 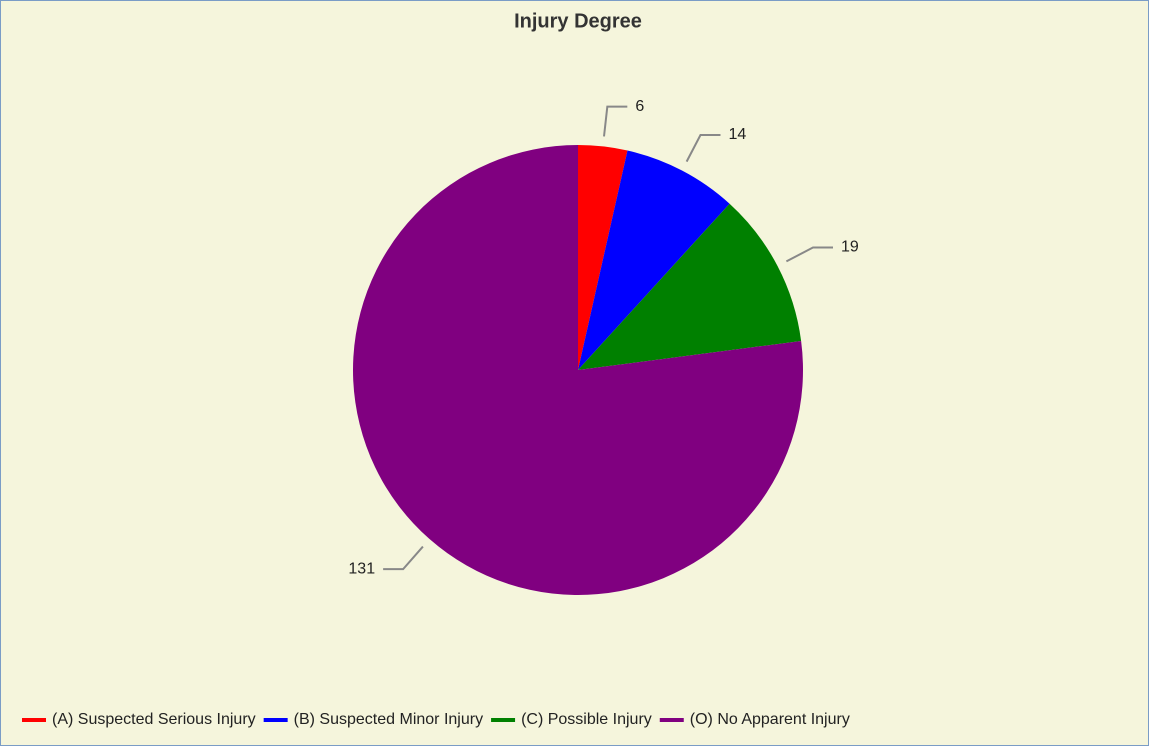 What do you see at coordinates (361, 568) in the screenshot?
I see `data-label: 131` at bounding box center [361, 568].